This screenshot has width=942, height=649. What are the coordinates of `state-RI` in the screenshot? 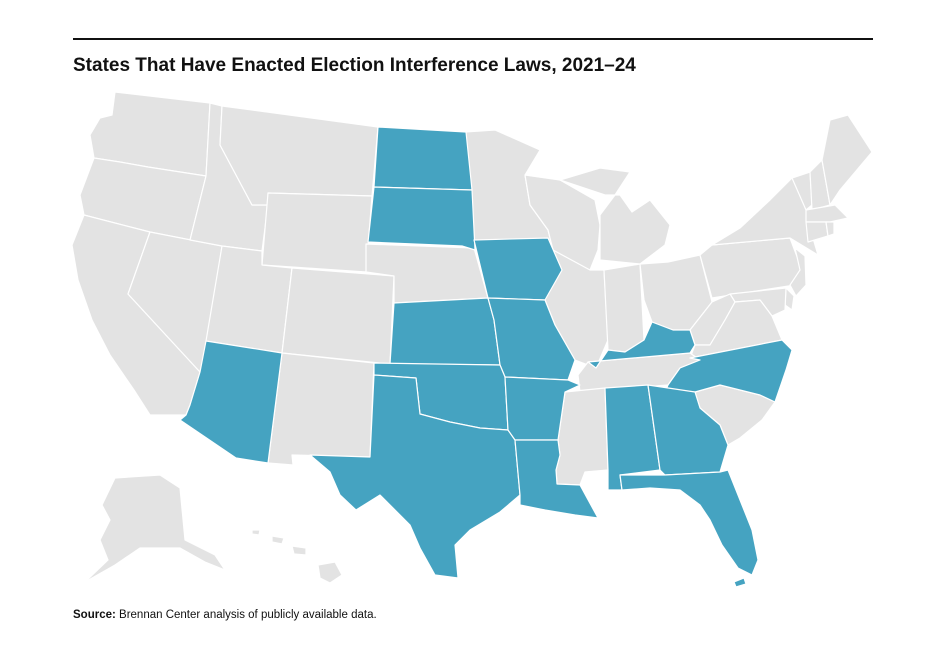 It's located at (830, 229).